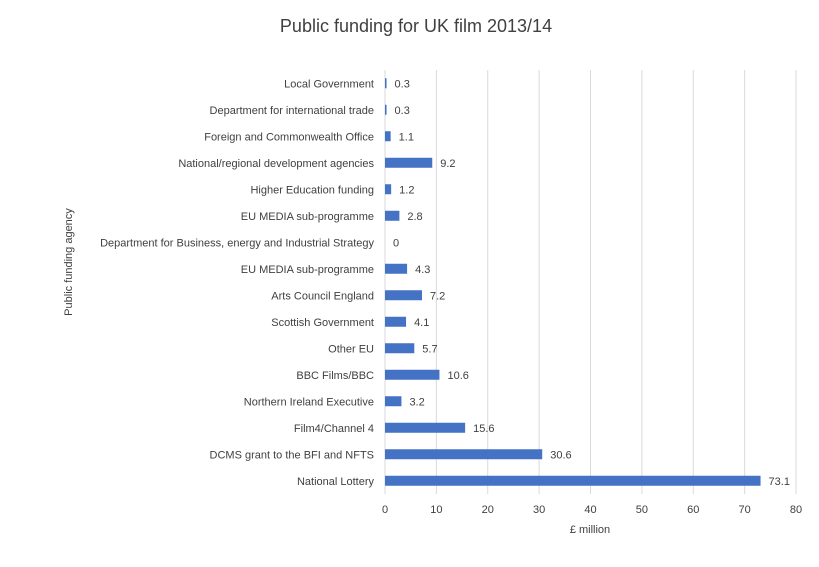 The image size is (819, 567). I want to click on data-label: 15.6, so click(483, 429).